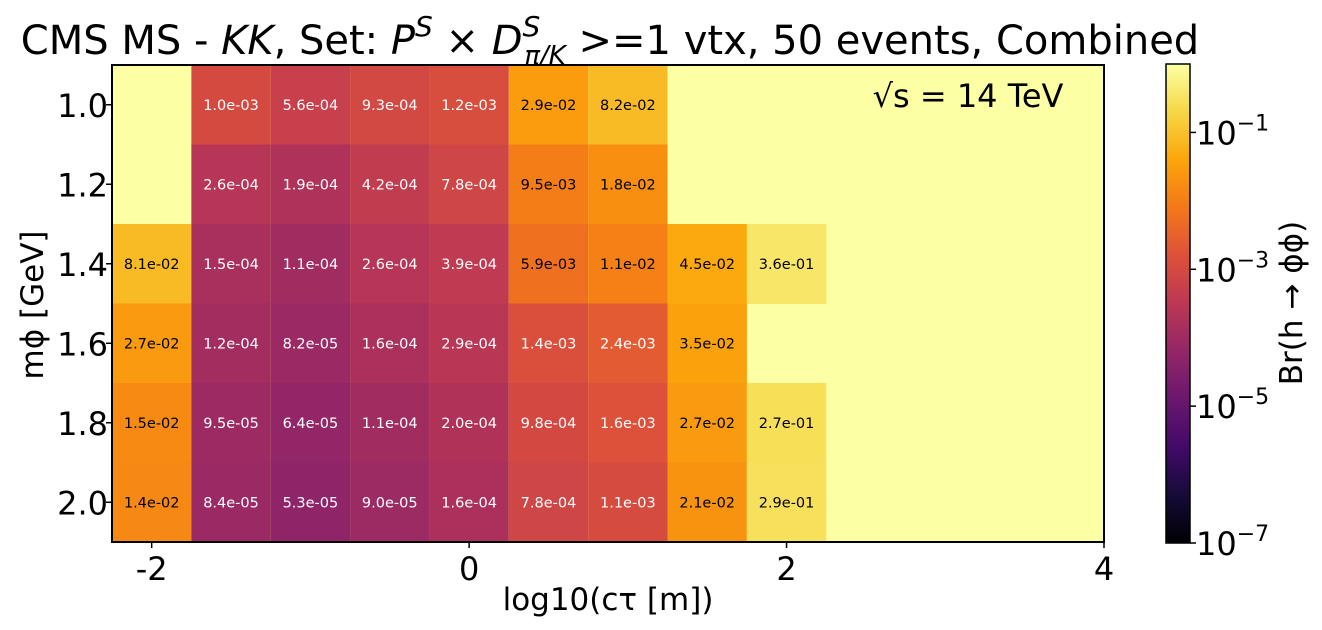  I want to click on cell-value-label: 8.2e-05, so click(311, 344).